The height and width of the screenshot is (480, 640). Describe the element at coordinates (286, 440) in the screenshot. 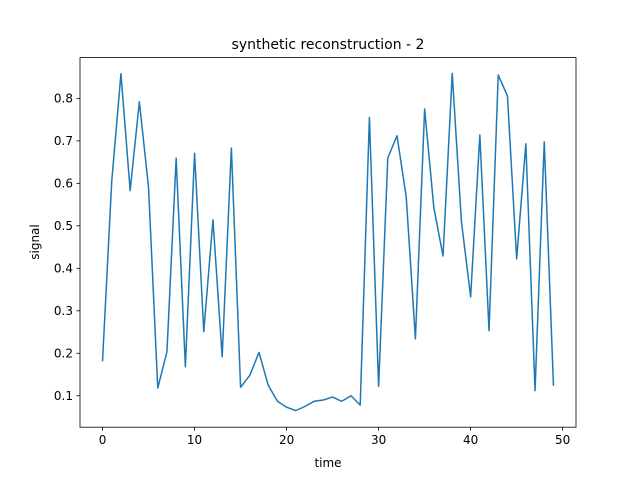

I see `x-tick-label: 20` at that location.